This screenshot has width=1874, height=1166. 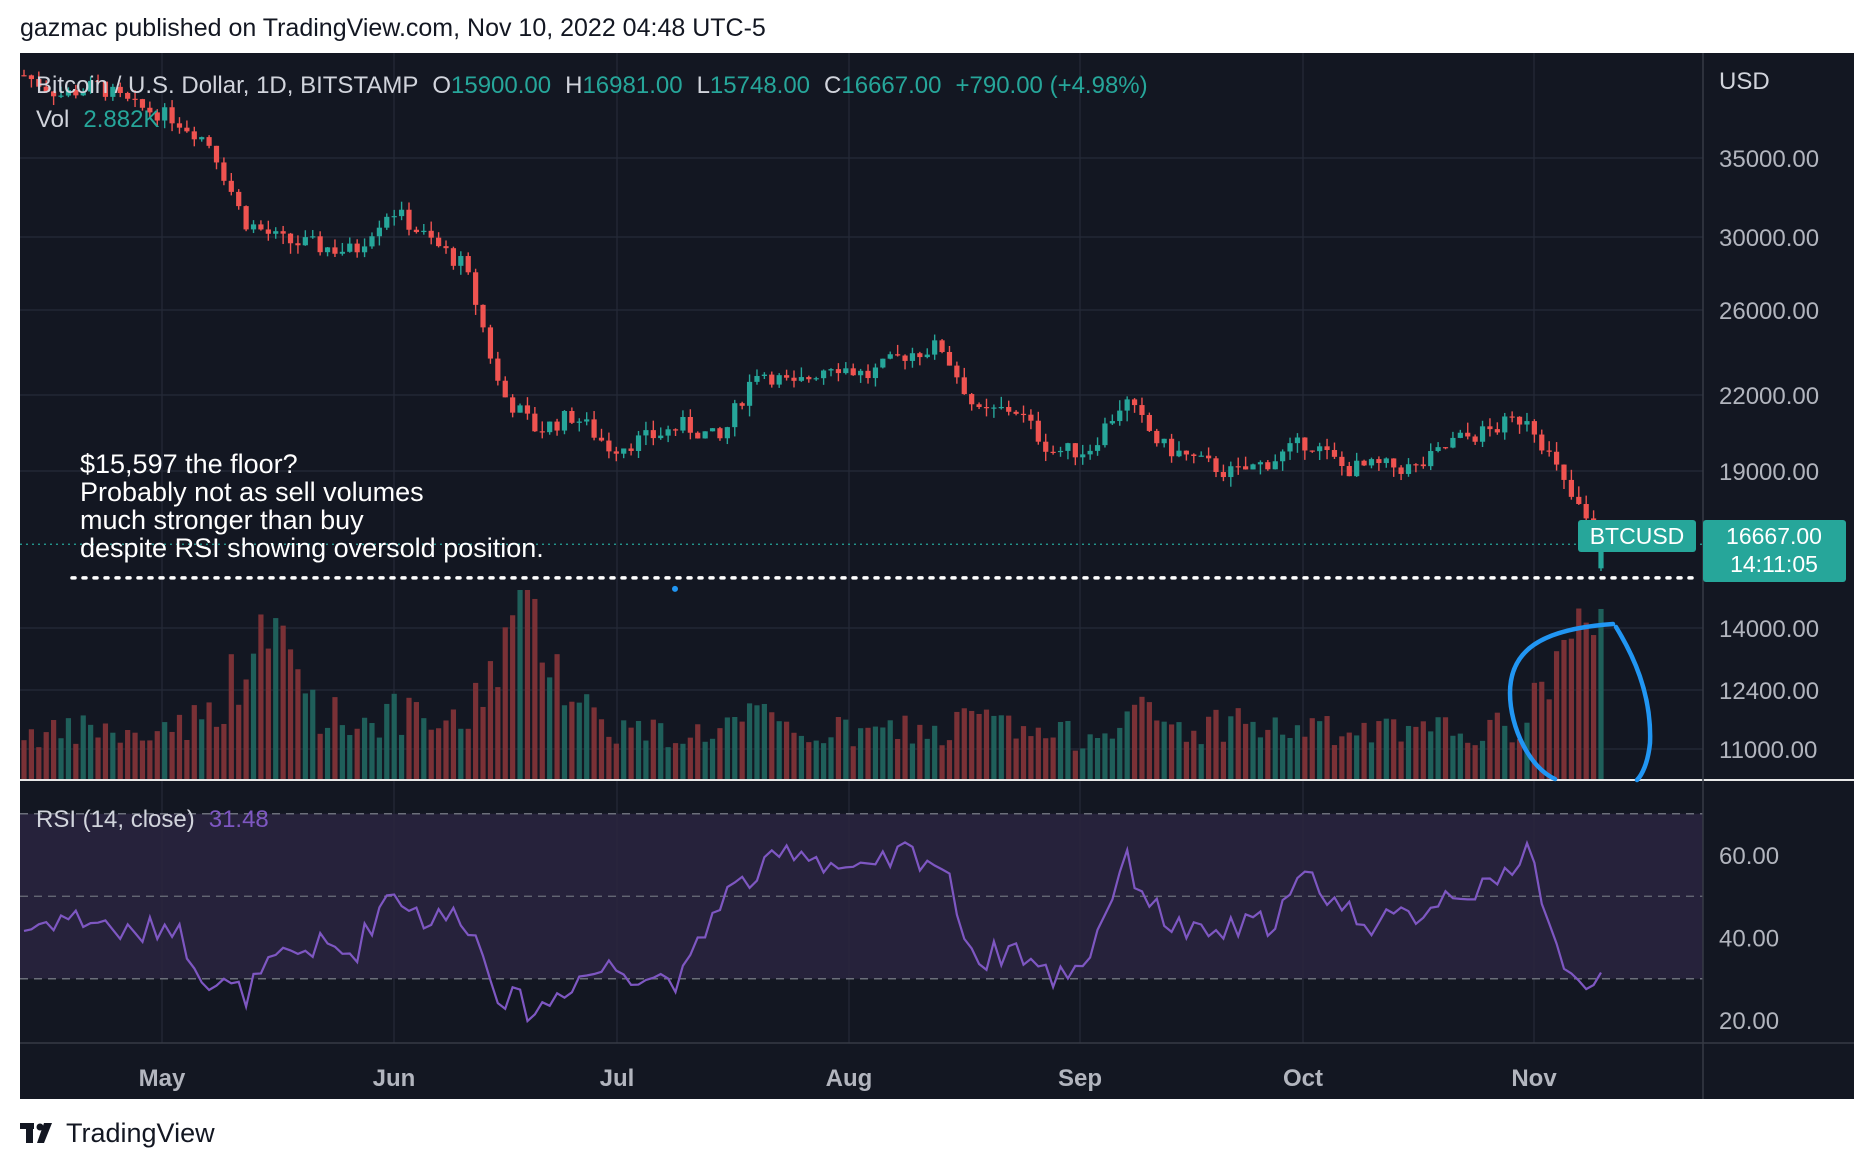 What do you see at coordinates (675, 588) in the screenshot?
I see `drawing-anchor-dot` at bounding box center [675, 588].